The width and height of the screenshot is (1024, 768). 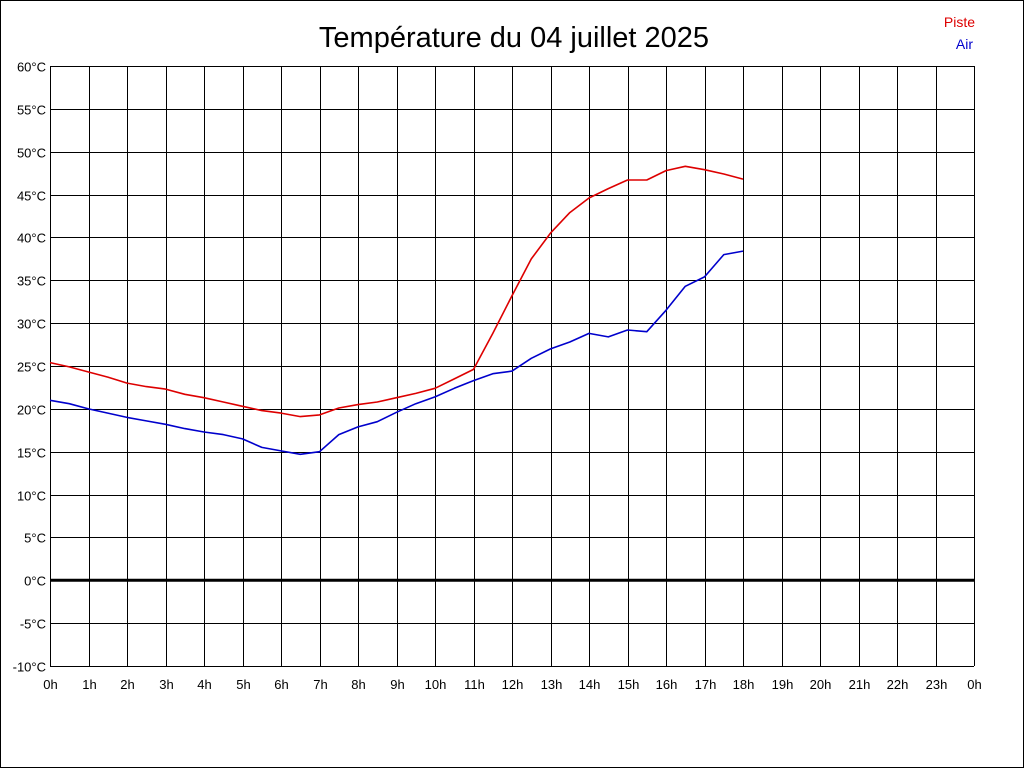 I want to click on x-tick-label: 7h, so click(x=320, y=684).